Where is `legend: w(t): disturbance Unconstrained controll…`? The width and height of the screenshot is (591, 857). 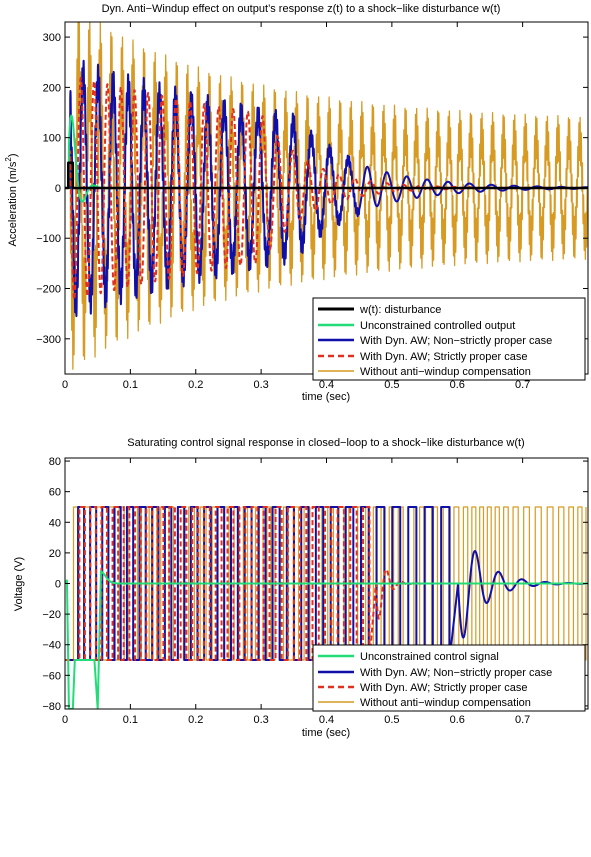
legend: w(t): disturbance Unconstrained controll… is located at coordinates (449, 339).